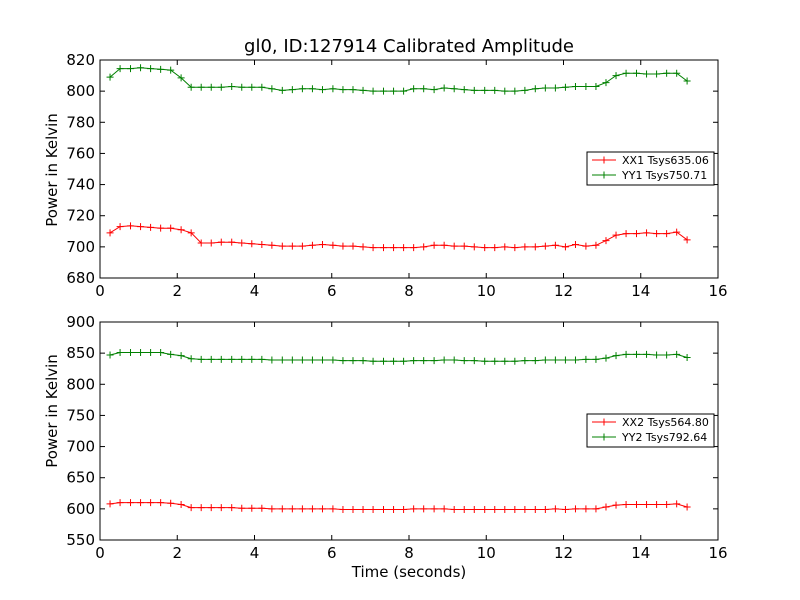 The height and width of the screenshot is (600, 800). What do you see at coordinates (640, 291) in the screenshot?
I see `x-tick-label: 14` at bounding box center [640, 291].